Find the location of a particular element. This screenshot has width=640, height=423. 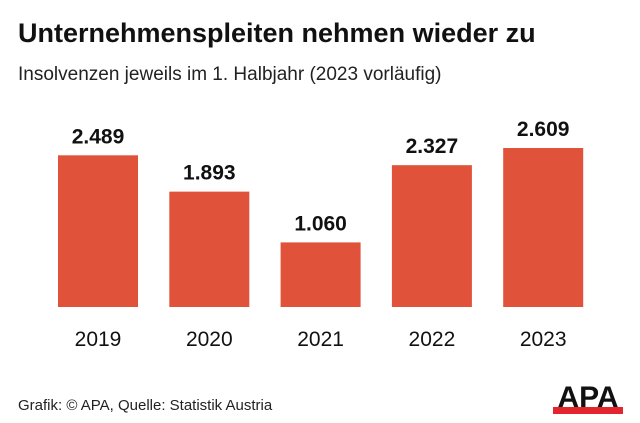

category-label: 2021 is located at coordinates (320, 339).